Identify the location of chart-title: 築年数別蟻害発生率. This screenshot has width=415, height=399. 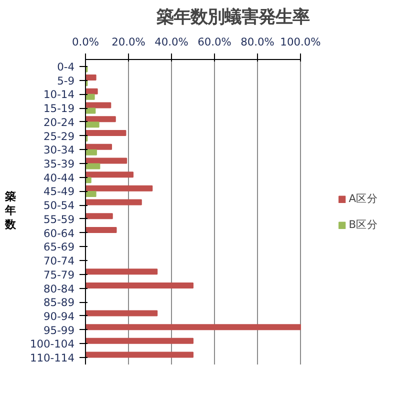
(233, 18).